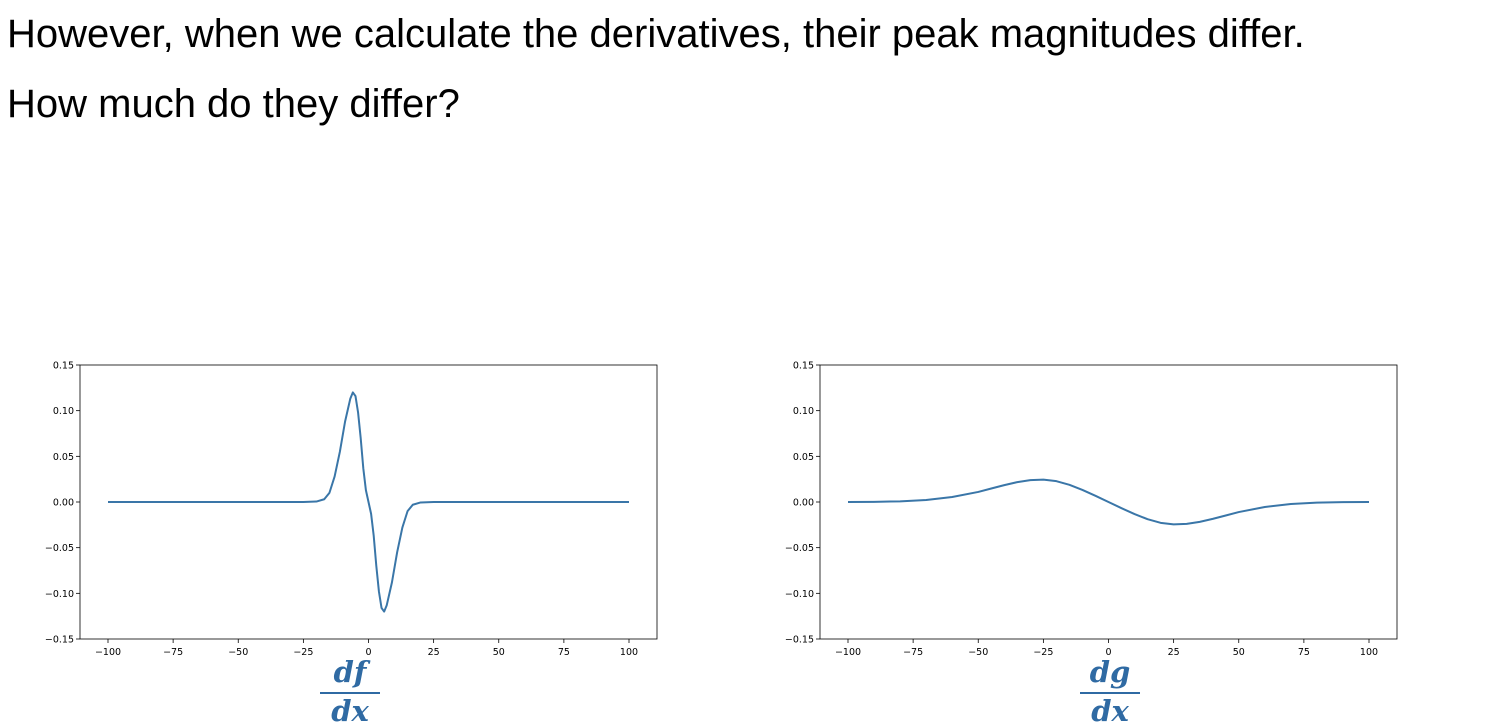  I want to click on slide-text-line-2: How much do they differ?, so click(233, 104).